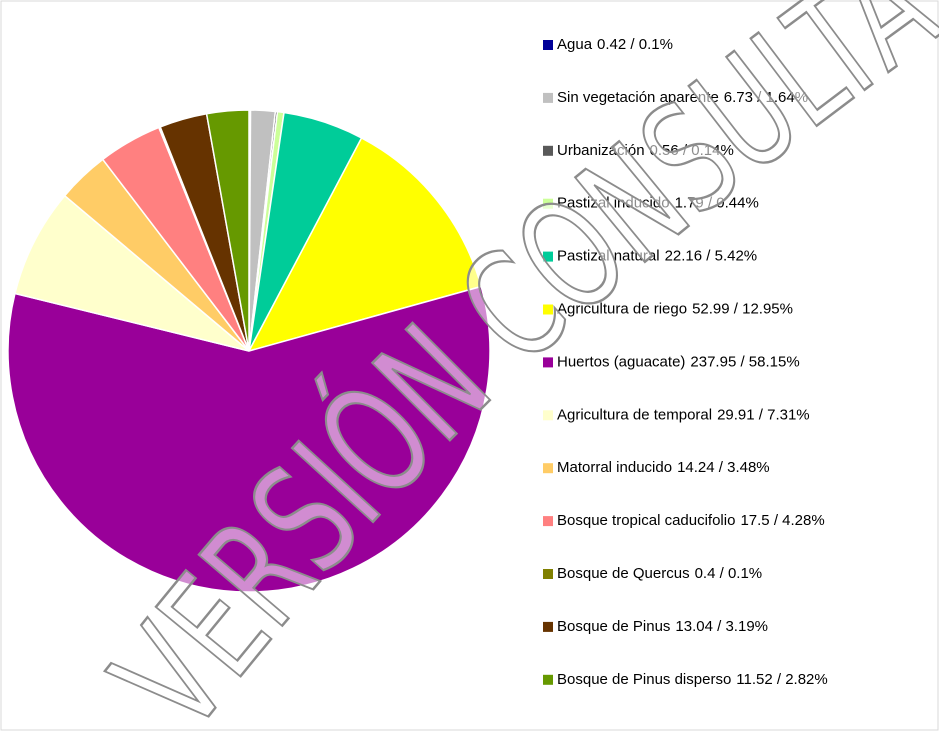  What do you see at coordinates (614, 467) in the screenshot?
I see `legend-category: Matorral inducido` at bounding box center [614, 467].